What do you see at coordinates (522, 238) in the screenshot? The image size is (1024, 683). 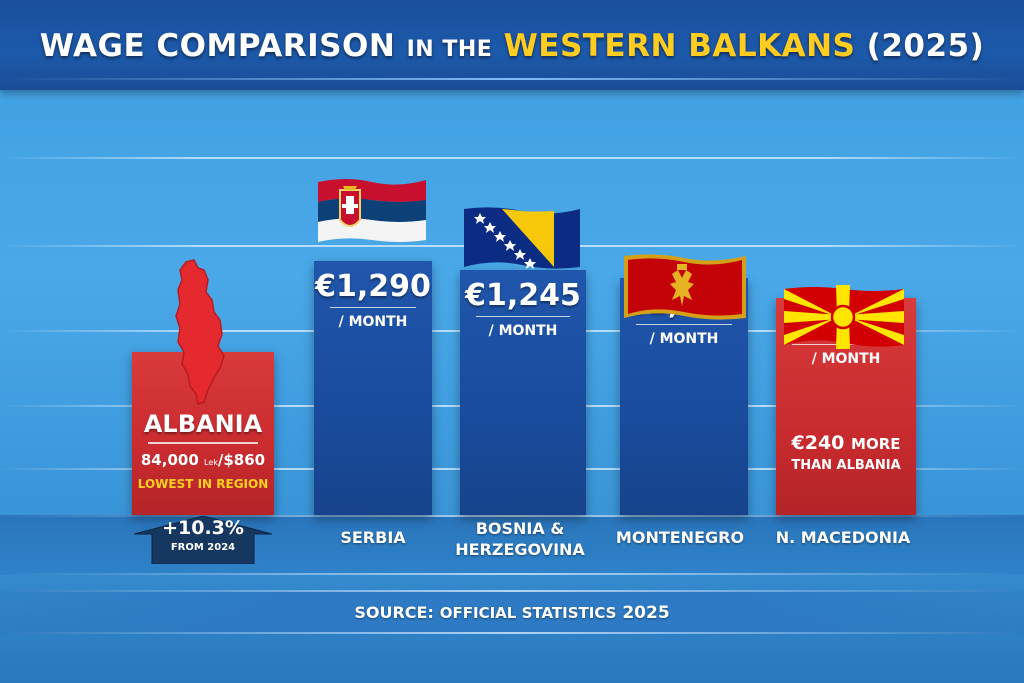 I see `bosnia-flag-icon` at bounding box center [522, 238].